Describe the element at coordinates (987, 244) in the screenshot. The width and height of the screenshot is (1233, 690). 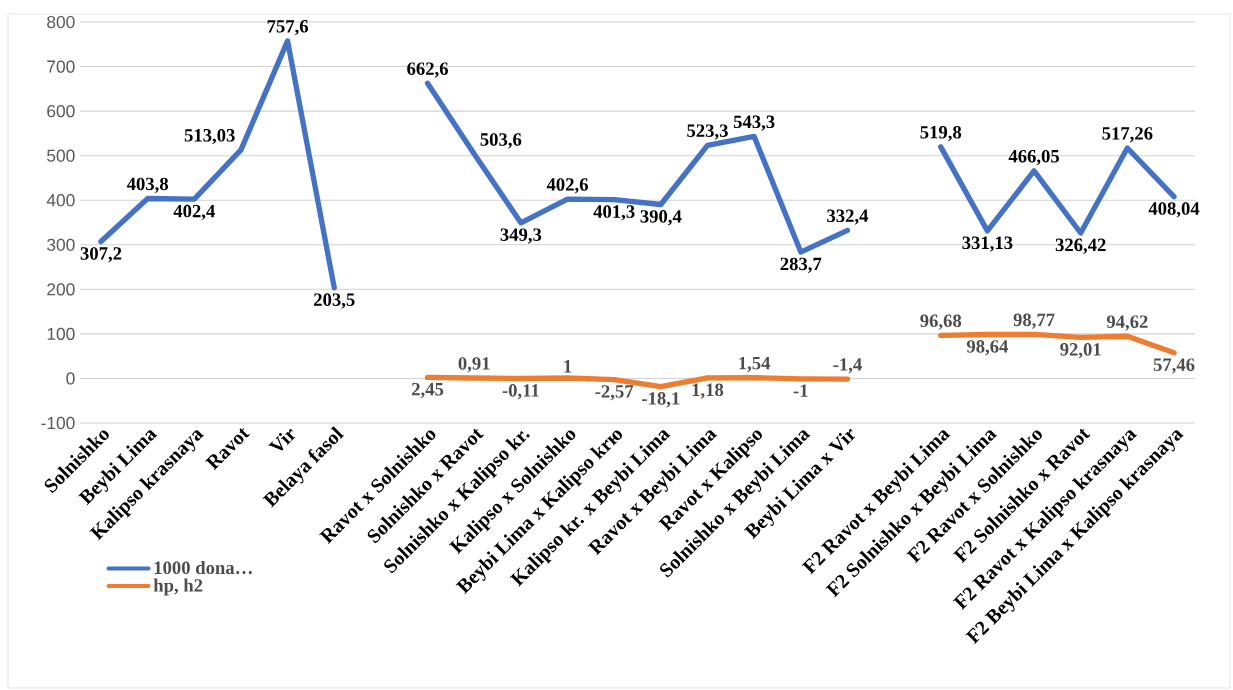
I see `data-label: 331,13` at that location.